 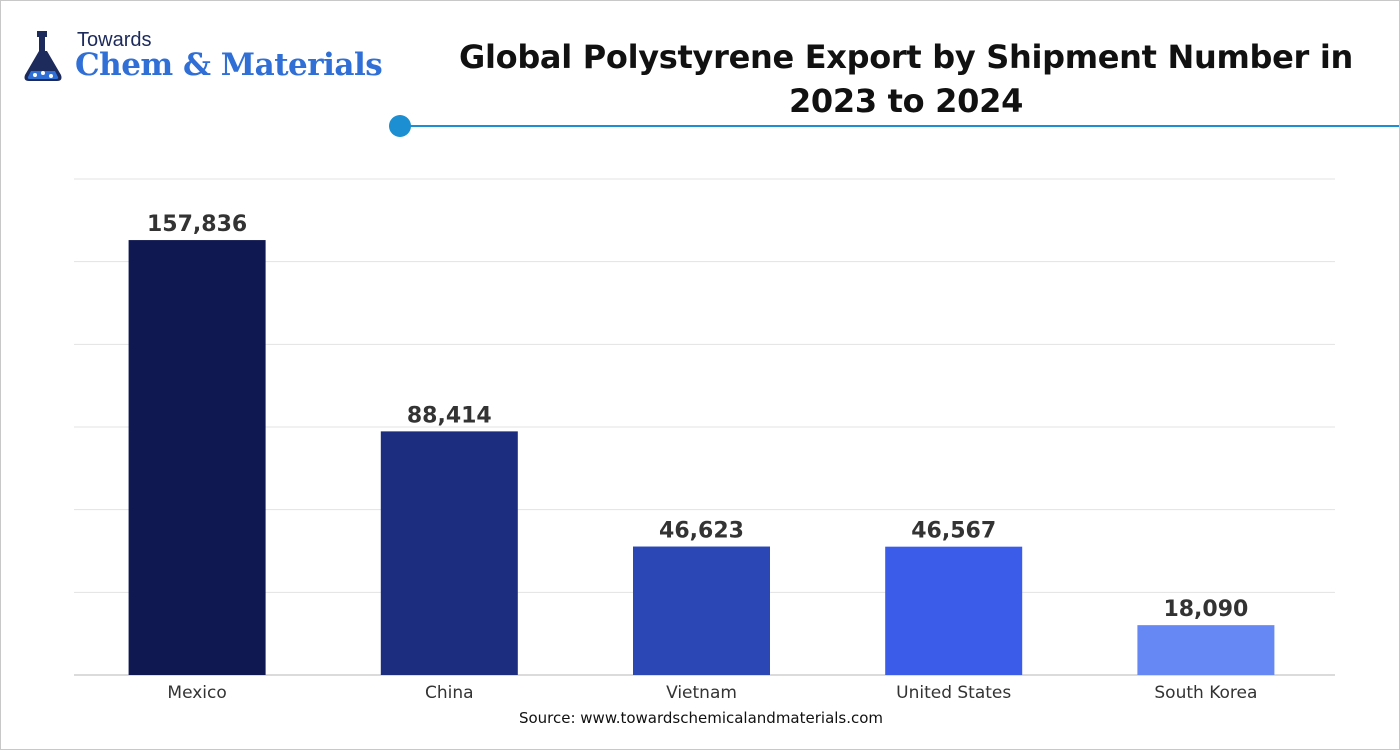 What do you see at coordinates (196, 693) in the screenshot?
I see `x-tick-label: Mexico` at bounding box center [196, 693].